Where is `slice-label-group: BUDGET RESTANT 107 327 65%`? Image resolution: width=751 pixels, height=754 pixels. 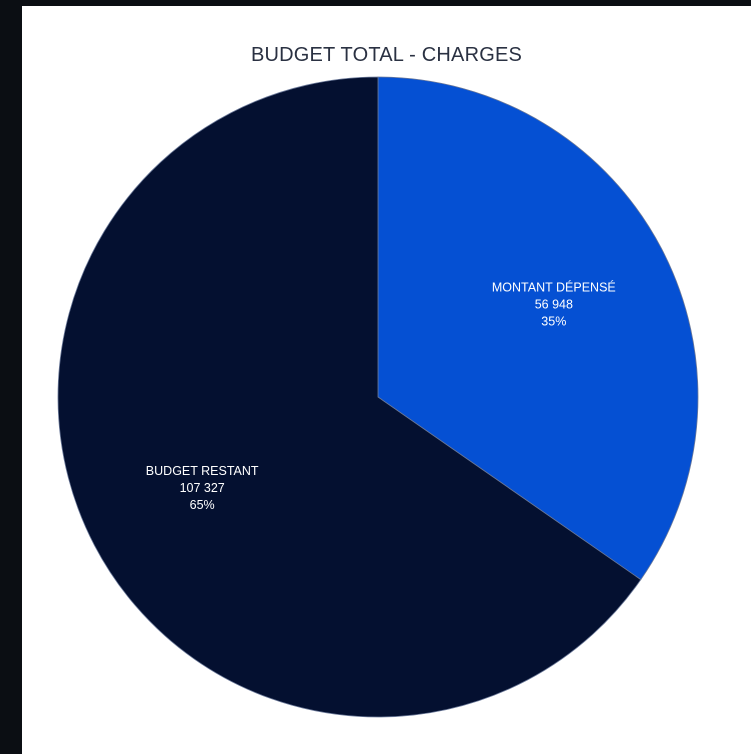 slice-label-group: BUDGET RESTANT 107 327 65% is located at coordinates (202, 488).